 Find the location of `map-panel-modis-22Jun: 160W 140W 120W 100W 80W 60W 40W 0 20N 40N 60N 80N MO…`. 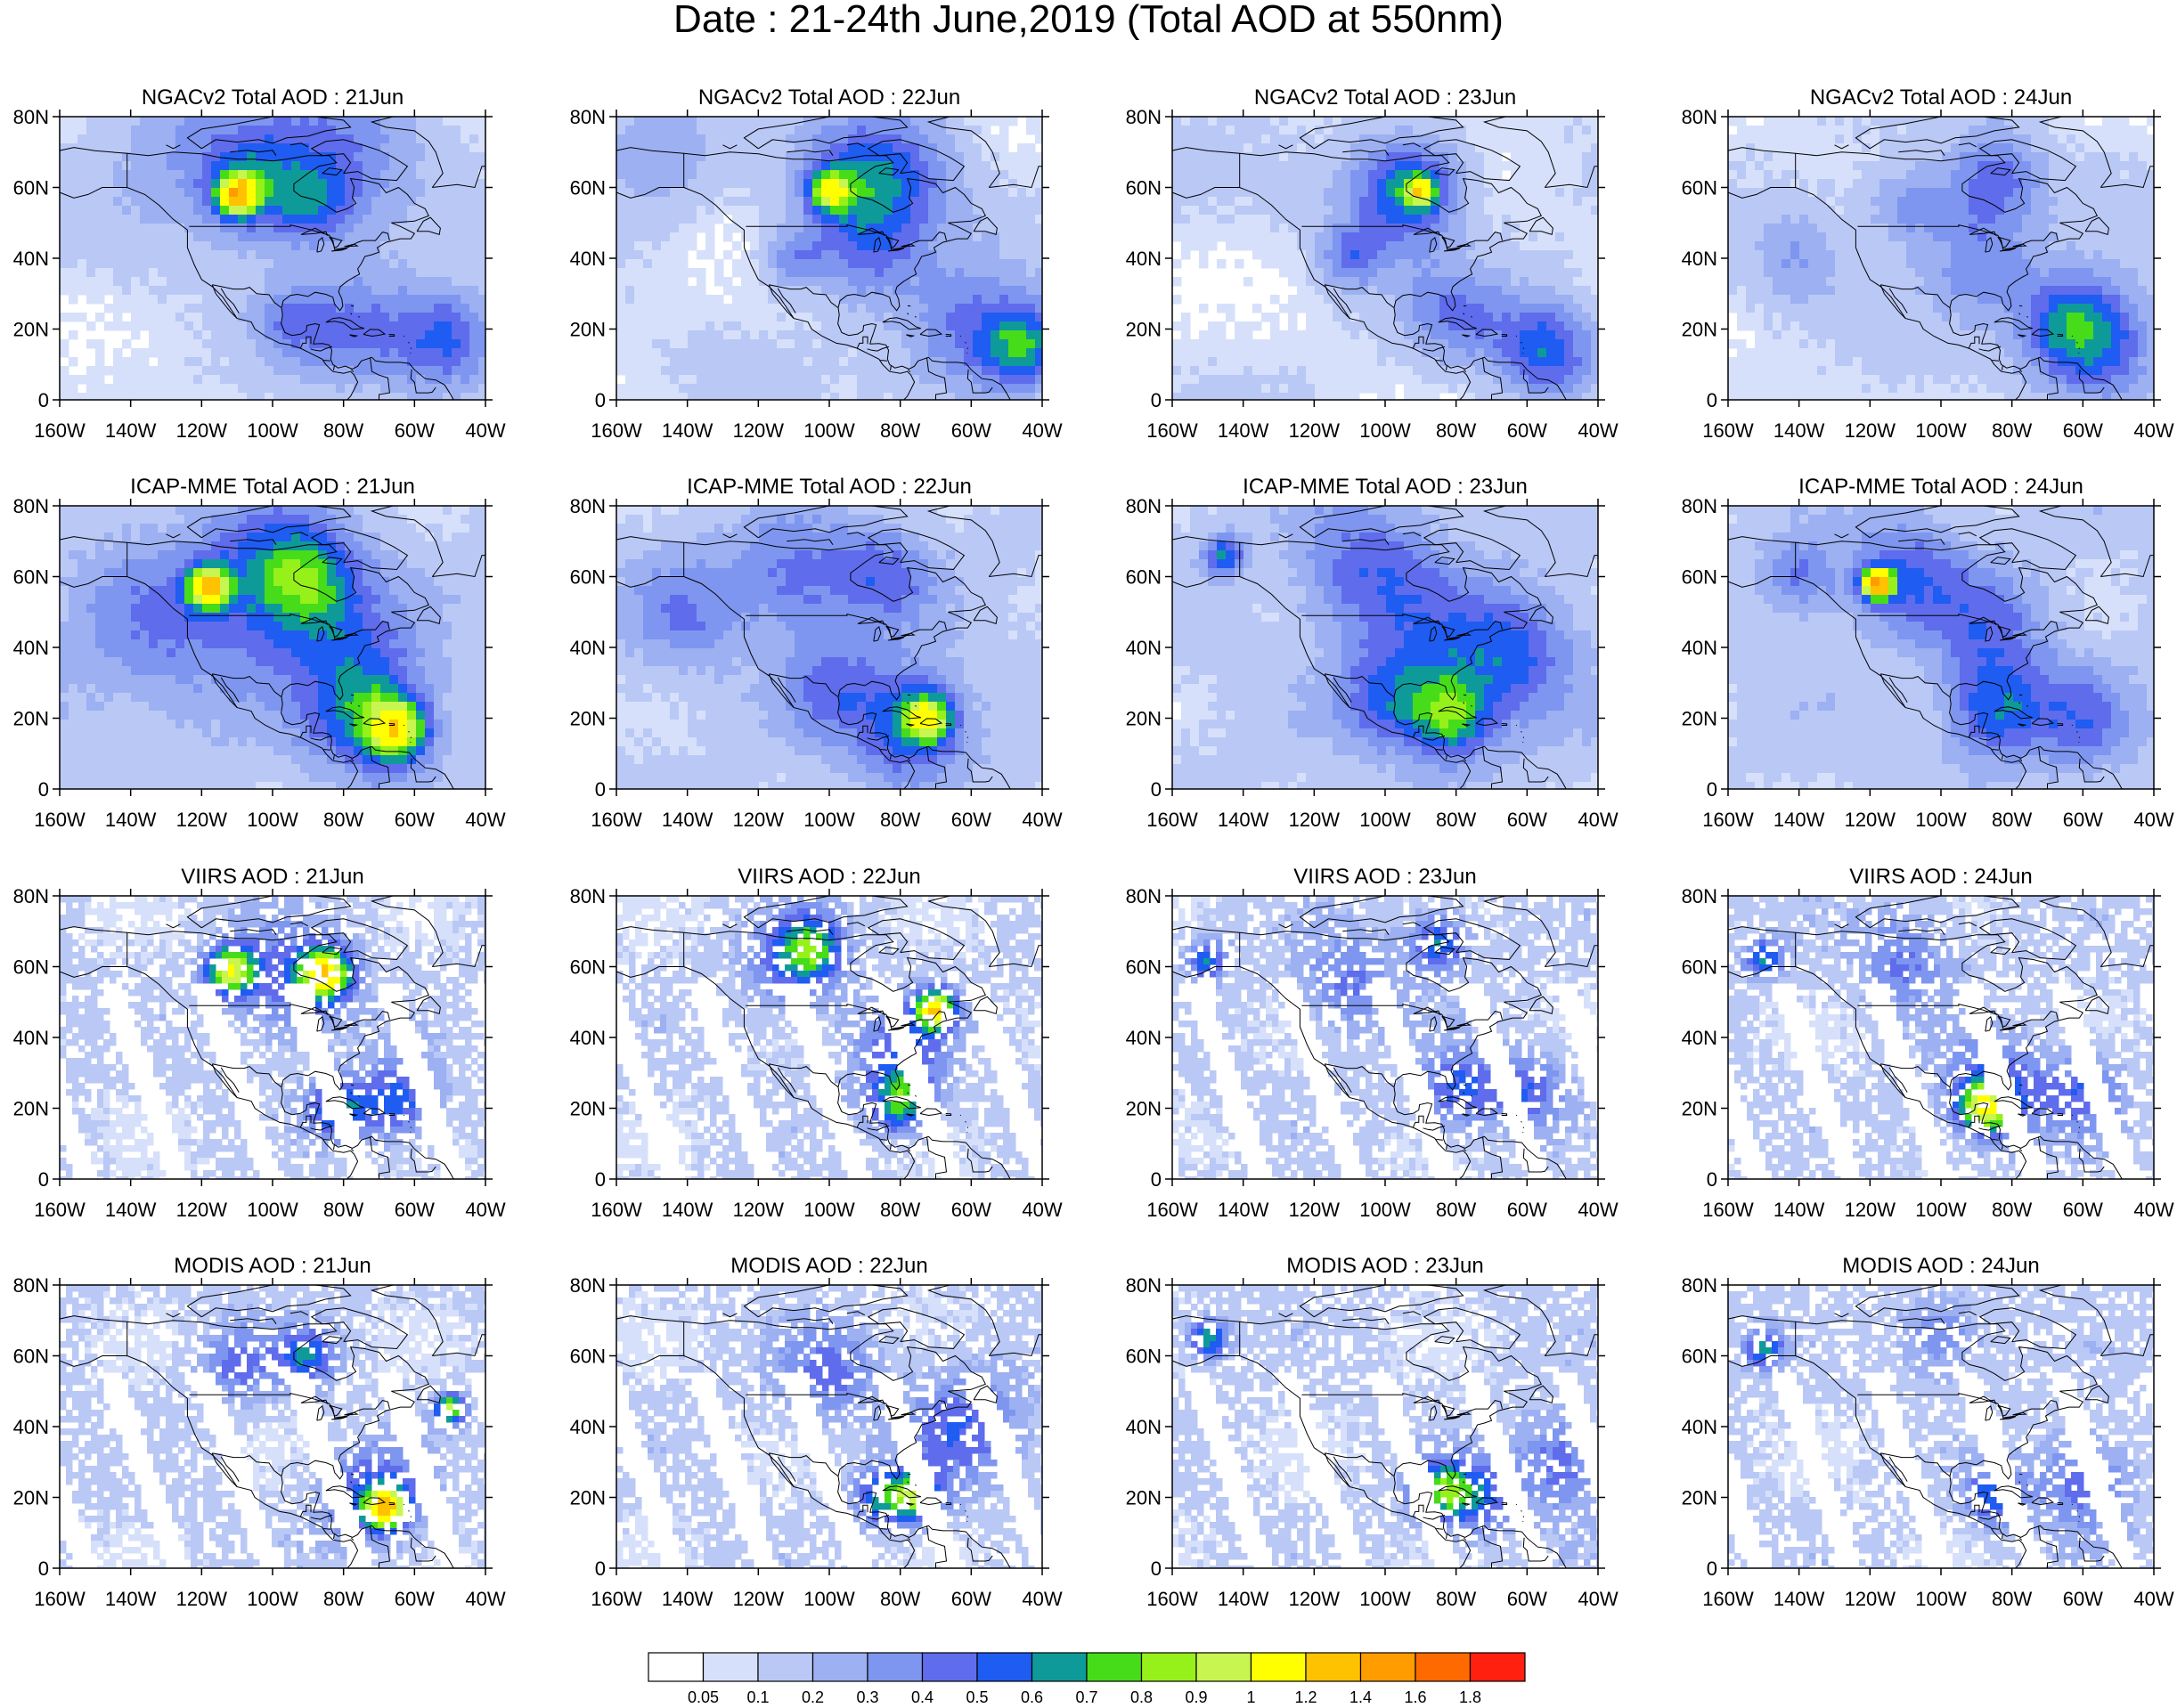

map-panel-modis-22Jun: 160W 140W 120W 100W 80W 60W 40W 0 20N 40N 60N 80N MO… is located at coordinates (817, 1432).